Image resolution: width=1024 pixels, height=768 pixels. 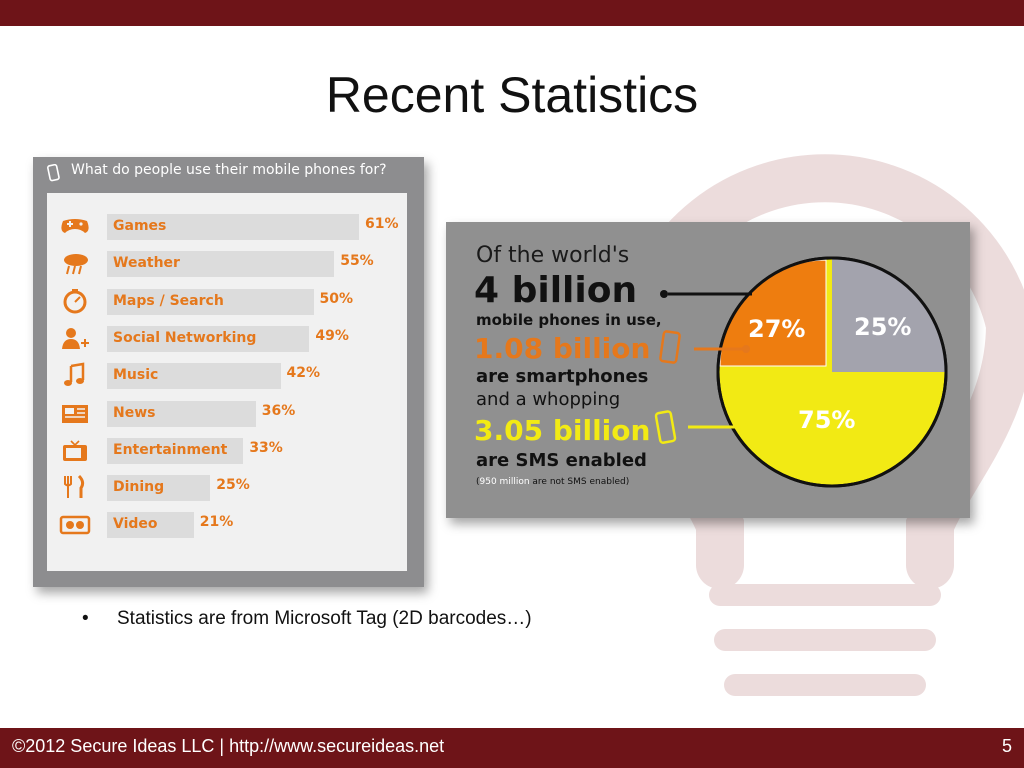 I want to click on add-person-icon, so click(x=75, y=338).